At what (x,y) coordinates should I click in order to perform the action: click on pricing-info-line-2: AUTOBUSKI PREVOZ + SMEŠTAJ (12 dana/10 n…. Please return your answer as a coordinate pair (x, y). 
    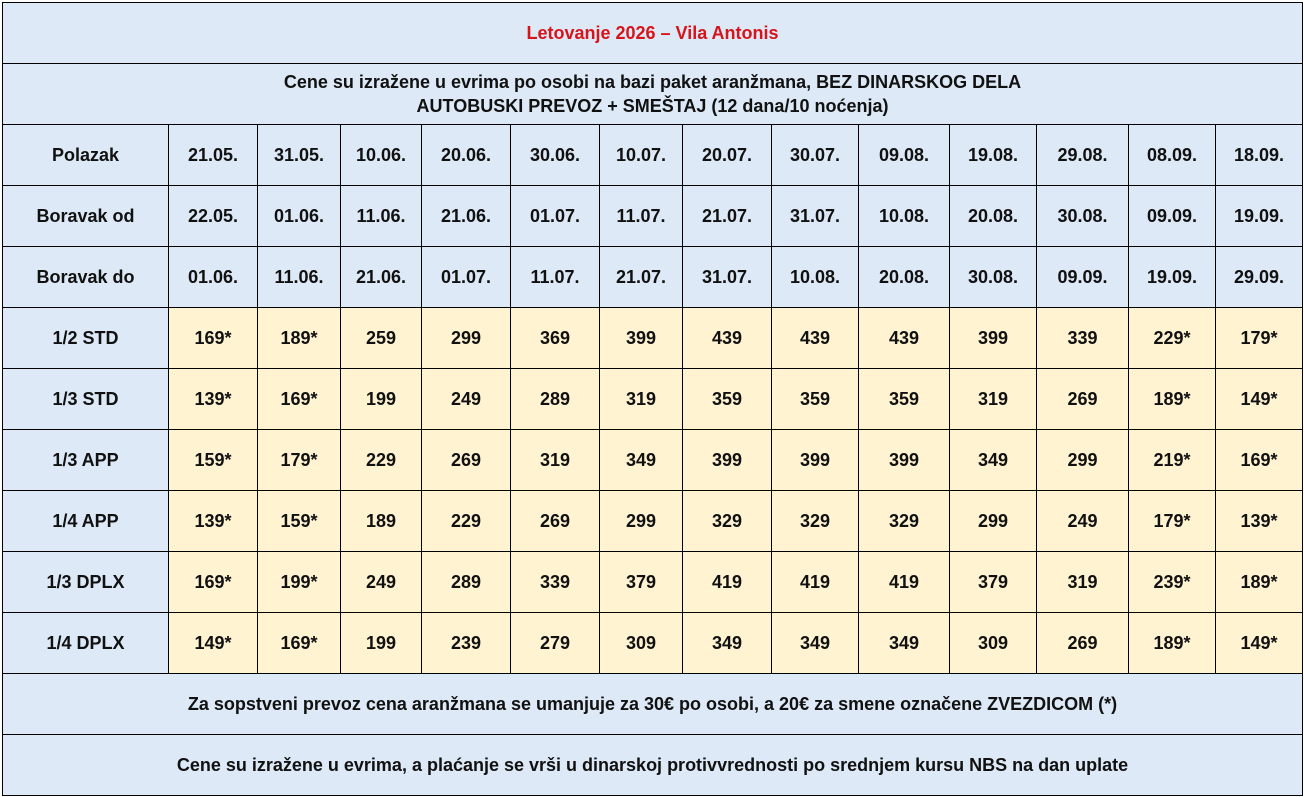
    Looking at the image, I should click on (652, 106).